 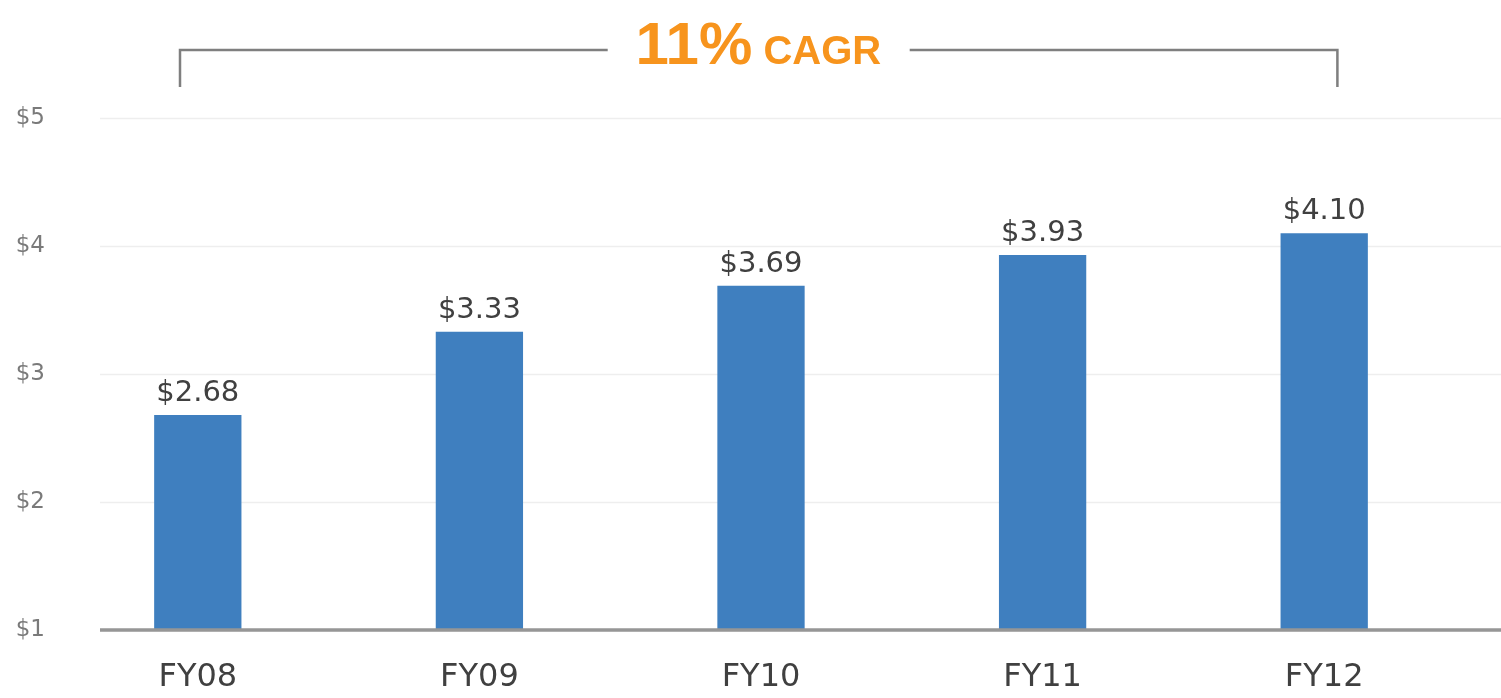 I want to click on data-label: $3.69, so click(x=761, y=261).